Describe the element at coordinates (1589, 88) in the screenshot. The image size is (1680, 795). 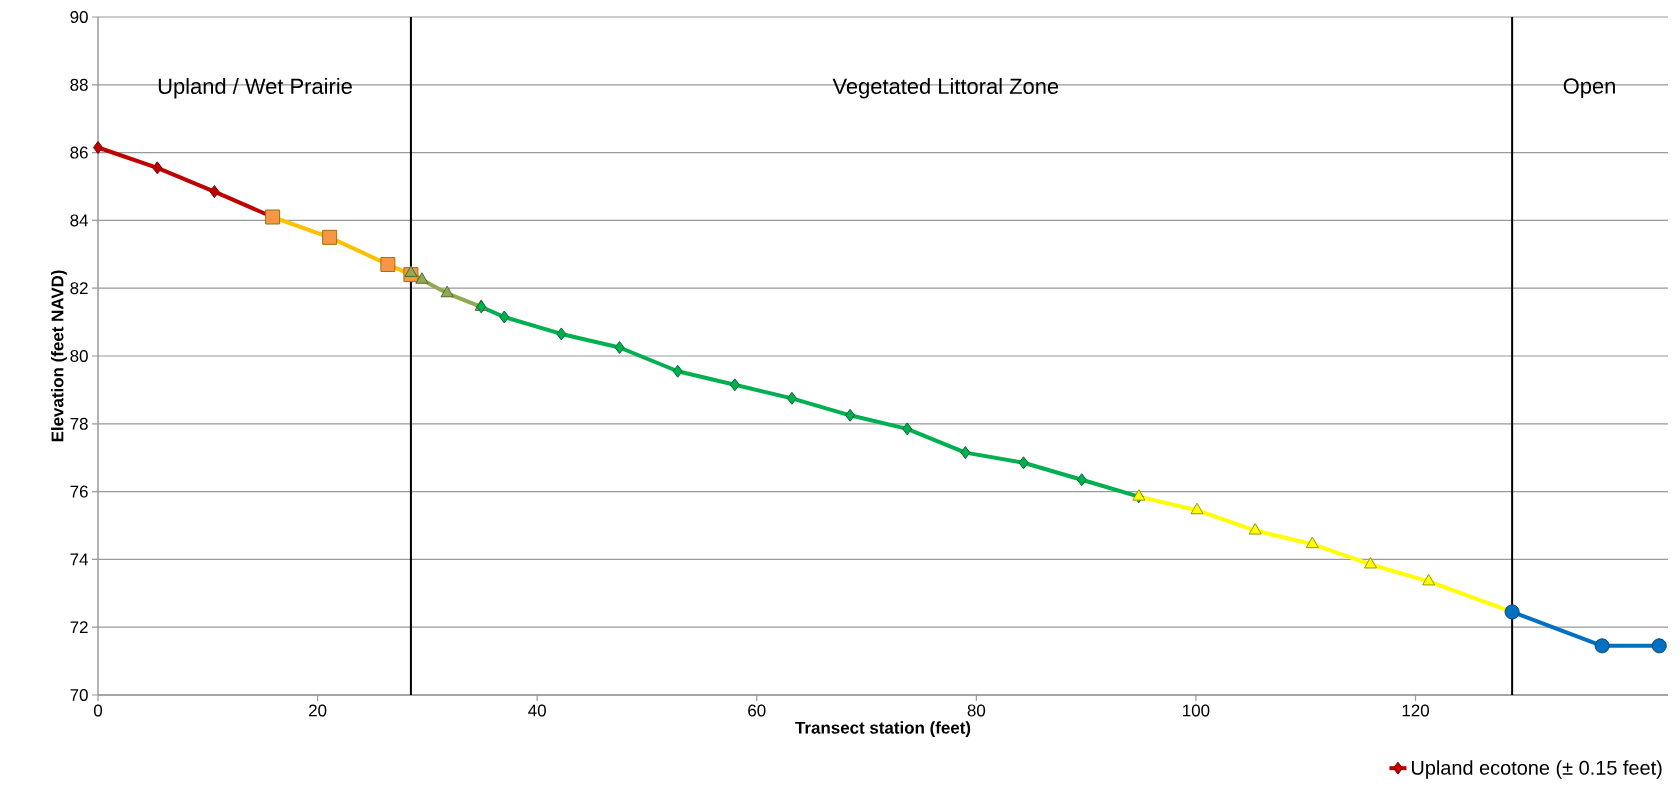
I see `annotation: Open` at that location.